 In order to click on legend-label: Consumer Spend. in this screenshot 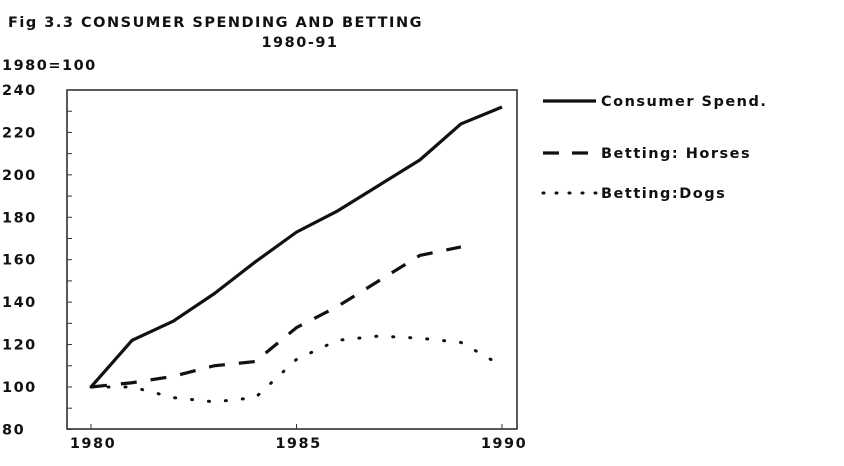, I will do `click(684, 102)`.